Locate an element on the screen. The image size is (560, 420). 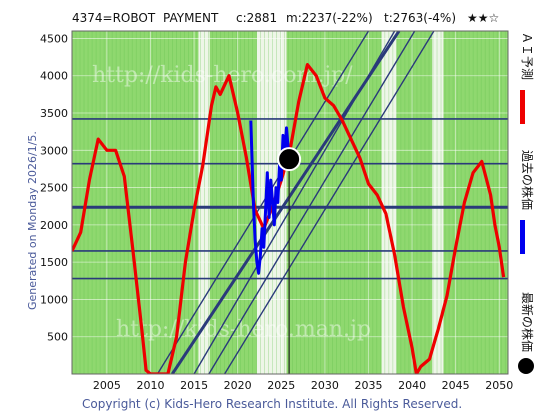
y-tick-label: 2000 is located at coordinates (54, 225).